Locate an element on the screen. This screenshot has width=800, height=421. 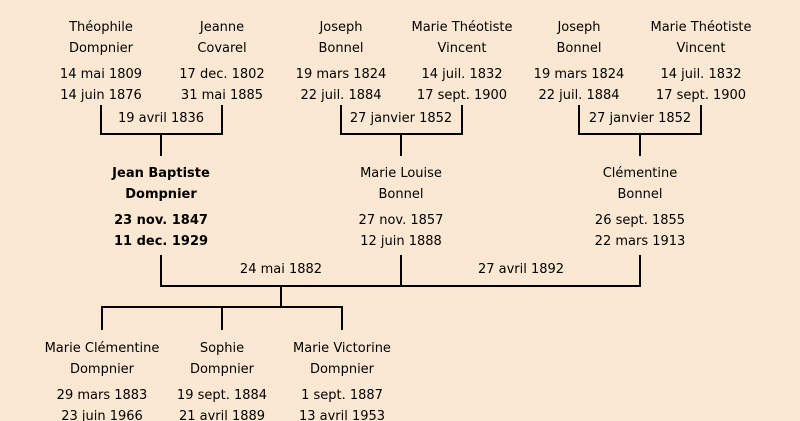
person-surname: Covarel is located at coordinates (222, 48).